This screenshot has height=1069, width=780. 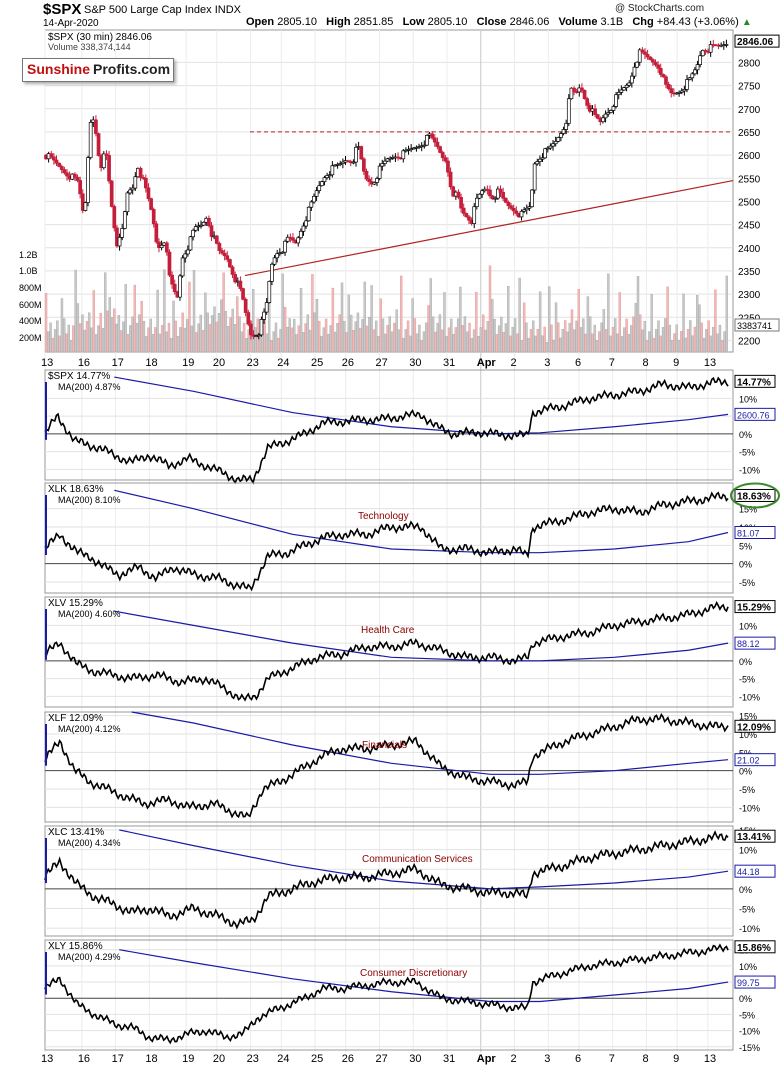 What do you see at coordinates (253, 363) in the screenshot?
I see `x-tick-label-top: 23` at bounding box center [253, 363].